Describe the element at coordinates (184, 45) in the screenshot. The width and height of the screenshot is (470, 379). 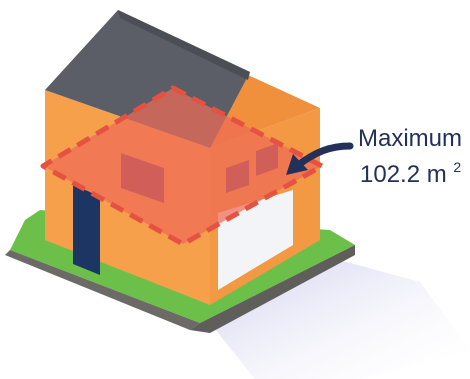
I see `roof-edge` at that location.